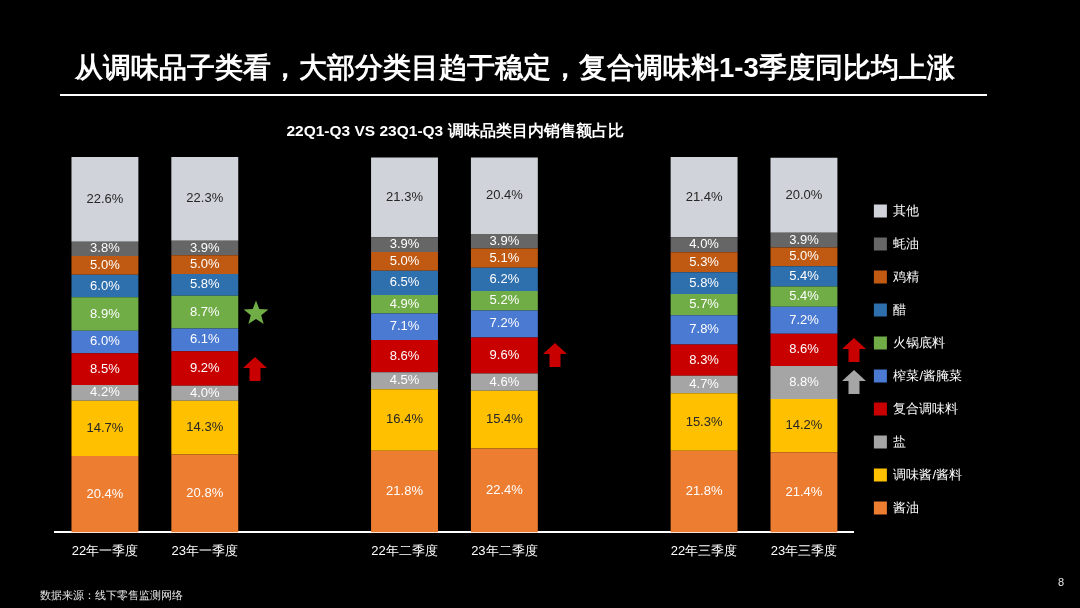  I want to click on data-label: 16.4%, so click(405, 419).